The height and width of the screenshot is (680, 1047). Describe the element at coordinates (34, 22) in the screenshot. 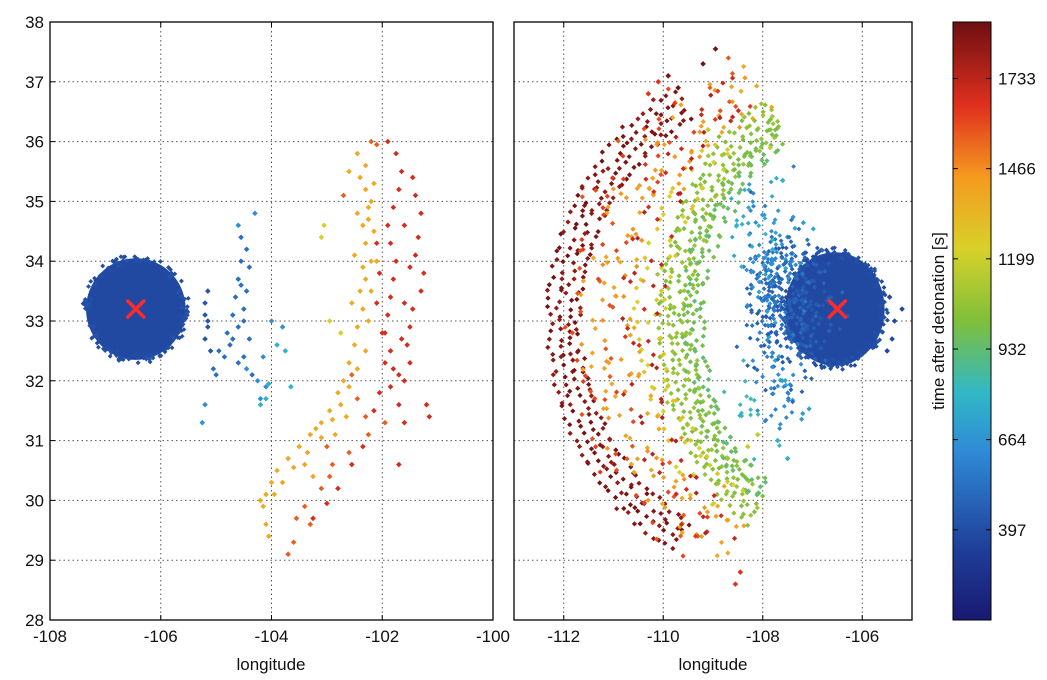

I see `y-tick-label: 38` at that location.